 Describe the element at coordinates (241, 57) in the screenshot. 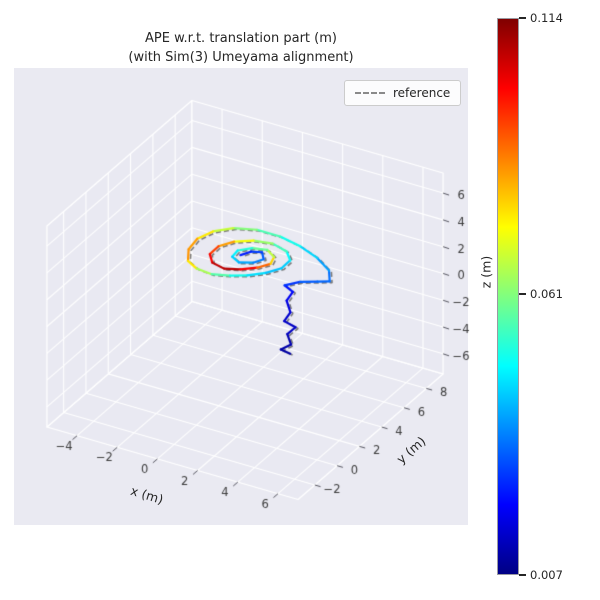

I see `plot-title-line2: (with Sim(3) Umeyama alignment)` at that location.